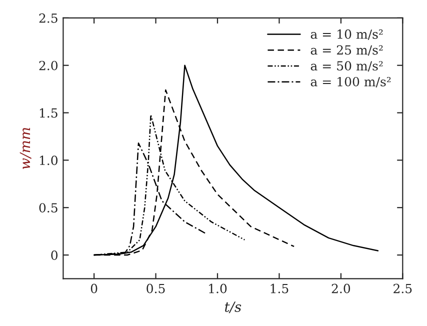 The width and height of the screenshot is (427, 326). What do you see at coordinates (279, 289) in the screenshot?
I see `x-tick-label: 1.5` at bounding box center [279, 289].